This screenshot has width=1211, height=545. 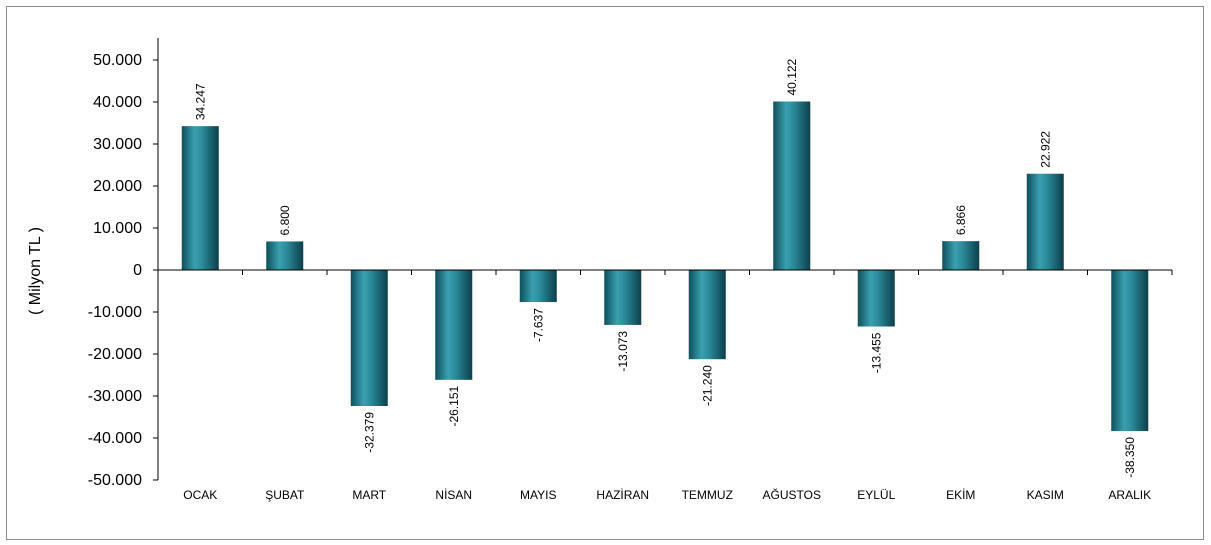 What do you see at coordinates (1045, 495) in the screenshot?
I see `category-label: KASIM` at bounding box center [1045, 495].